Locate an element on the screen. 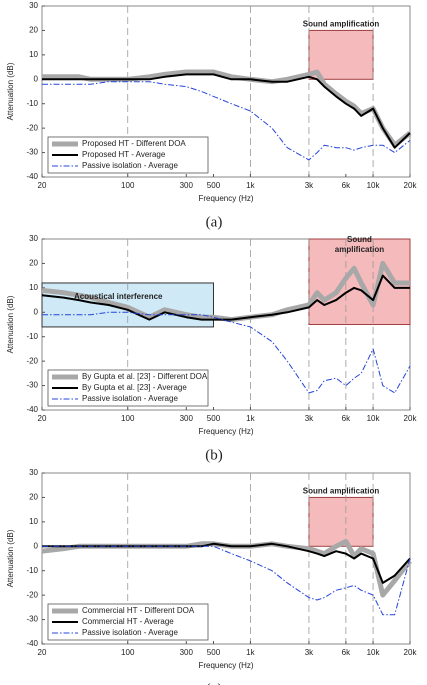 The width and height of the screenshot is (427, 685). region-label: amplification is located at coordinates (359, 249).